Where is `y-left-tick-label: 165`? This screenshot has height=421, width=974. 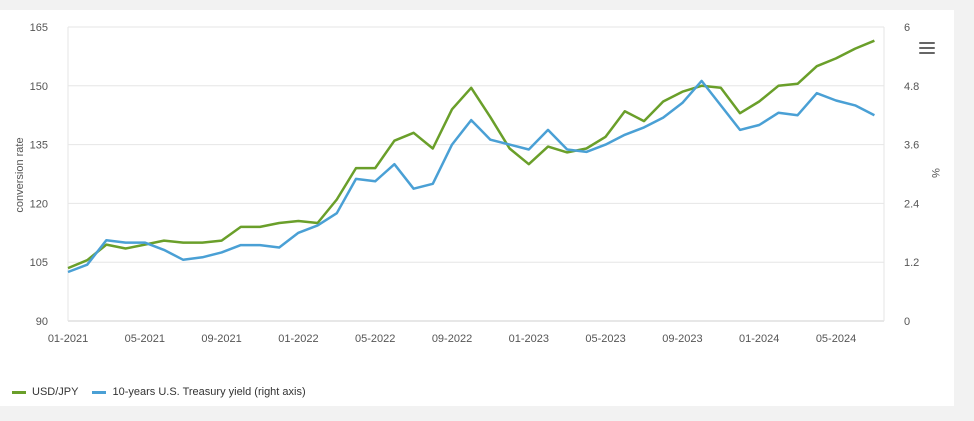
y-left-tick-label: 165 is located at coordinates (39, 28).